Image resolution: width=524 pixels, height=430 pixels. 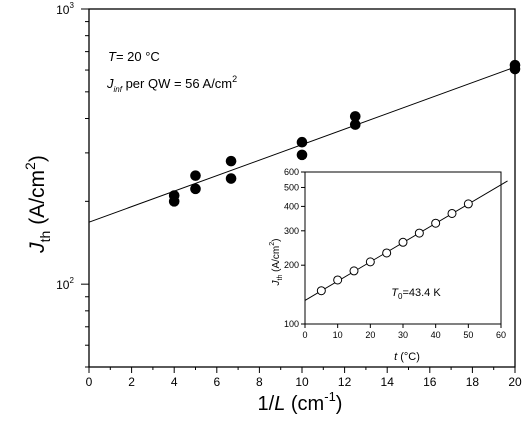 I want to click on inset-y-tick-label: 200, so click(x=291, y=265).